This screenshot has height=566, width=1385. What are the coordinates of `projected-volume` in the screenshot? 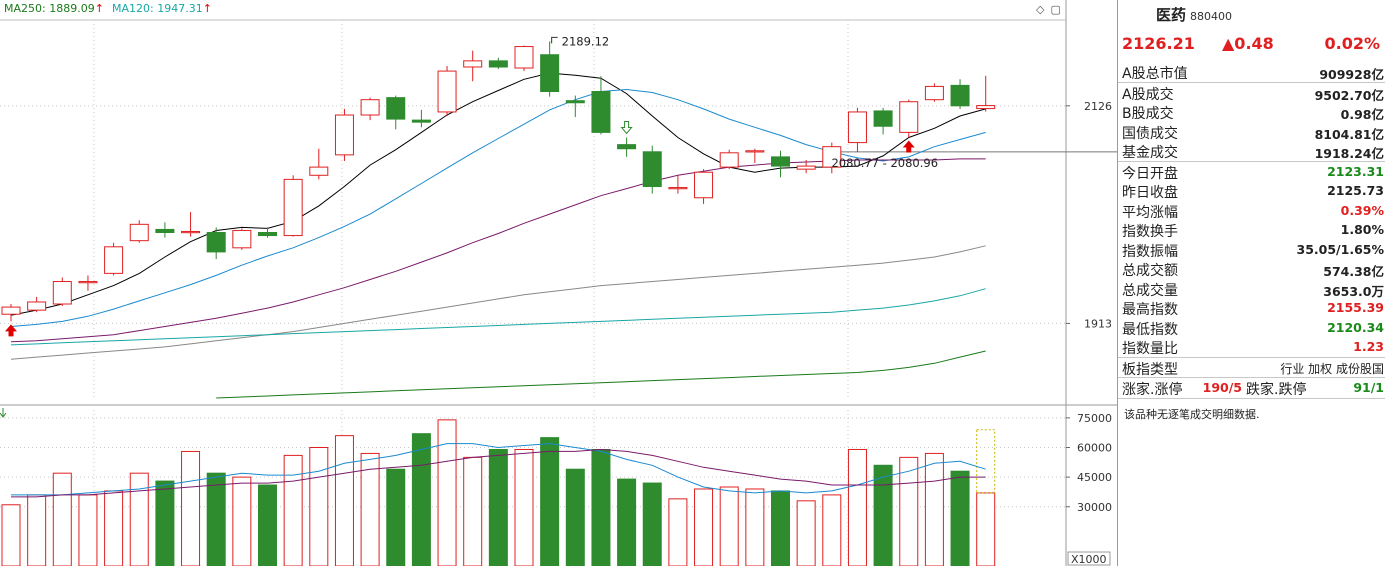 It's located at (986, 461).